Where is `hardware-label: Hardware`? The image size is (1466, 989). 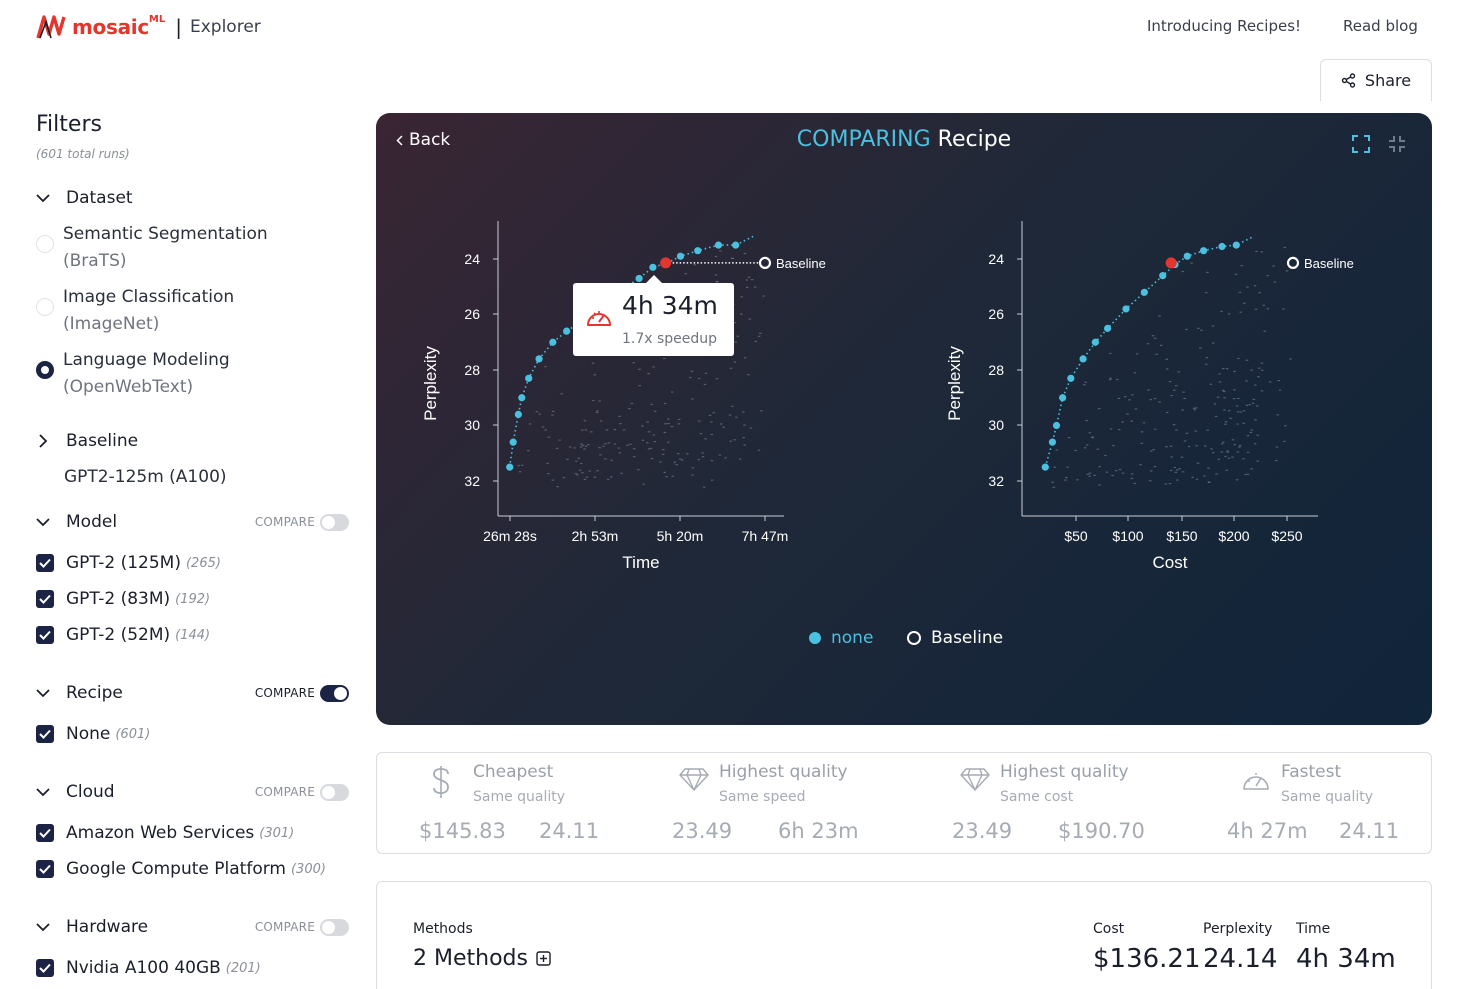 hardware-label: Hardware is located at coordinates (107, 927).